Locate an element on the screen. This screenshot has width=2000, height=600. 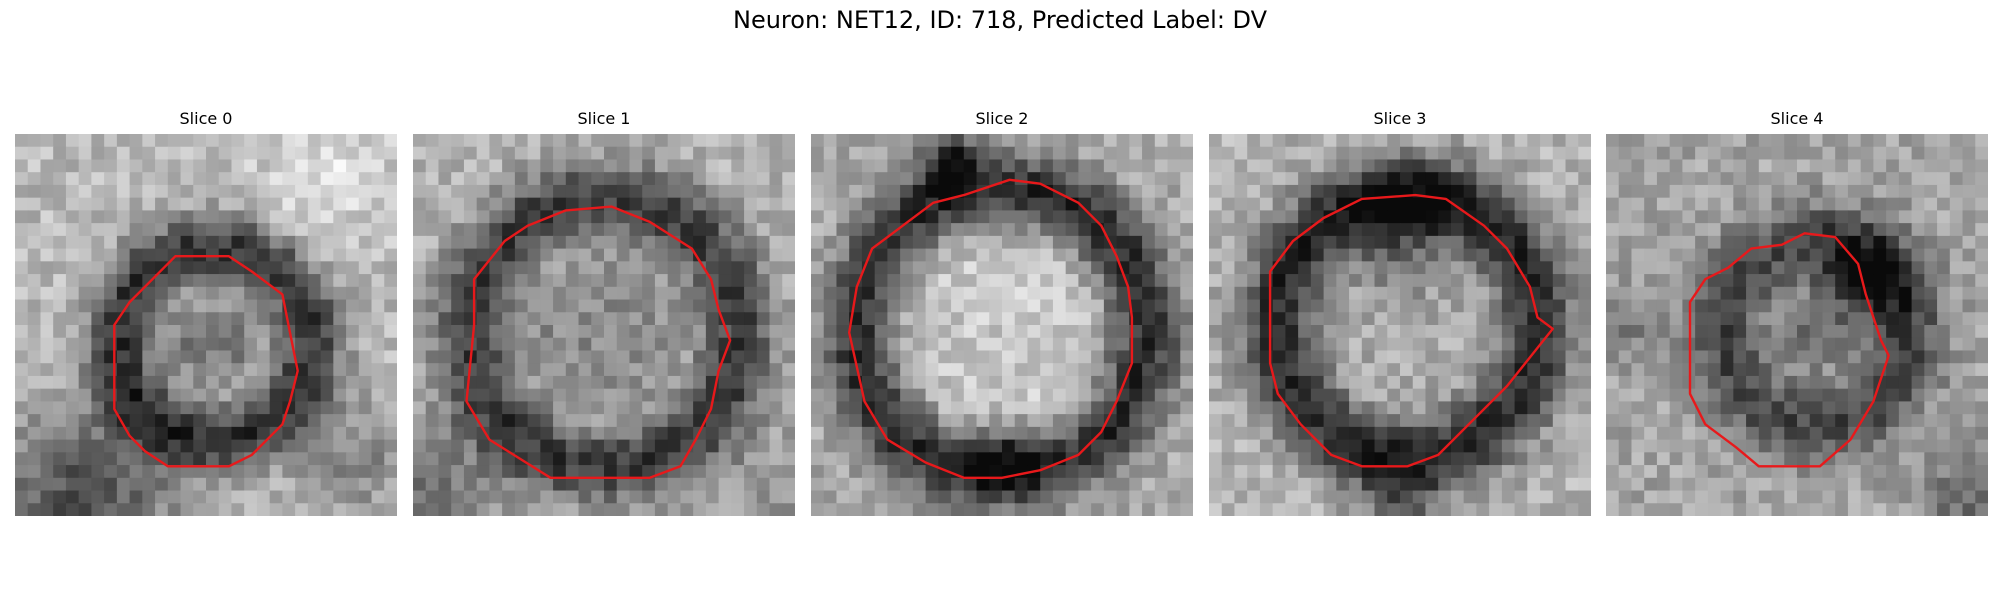
slice-panel: Slice 0 is located at coordinates (206, 312).